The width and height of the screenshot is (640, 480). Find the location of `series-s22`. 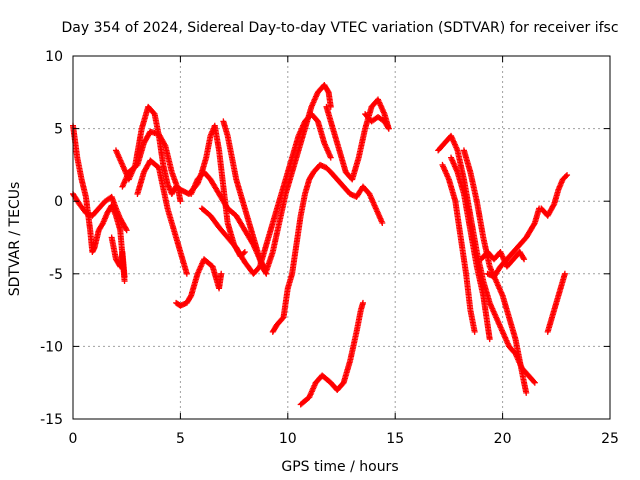

series-s22 is located at coordinates (556, 302).